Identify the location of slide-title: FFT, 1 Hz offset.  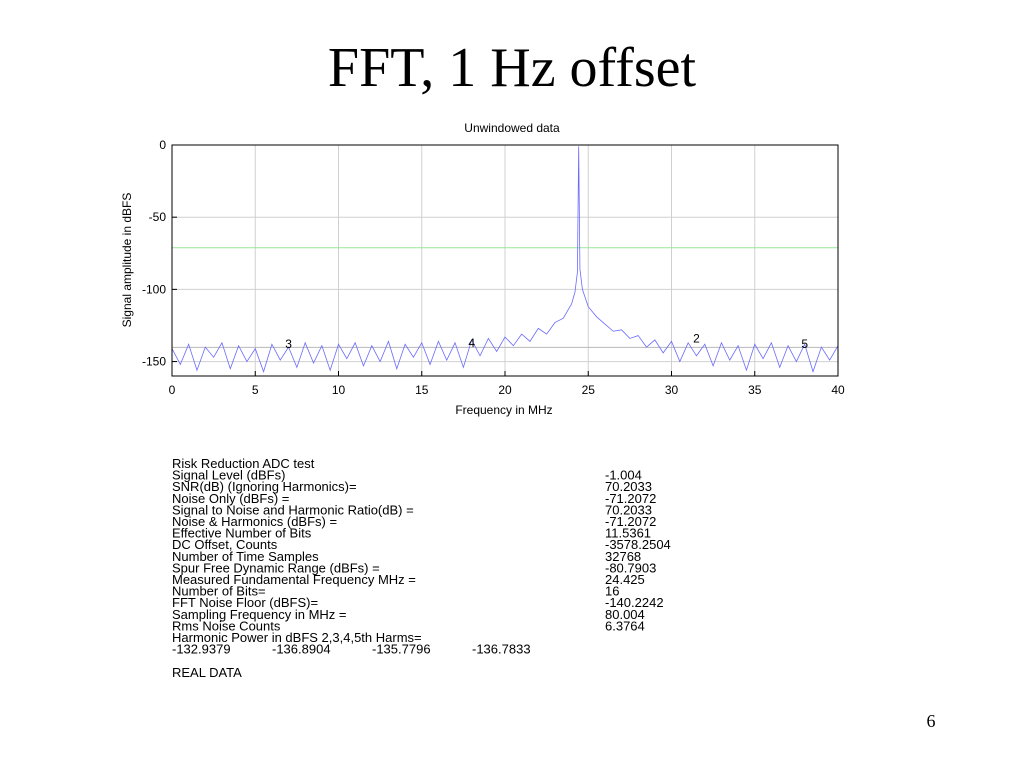
(512, 68).